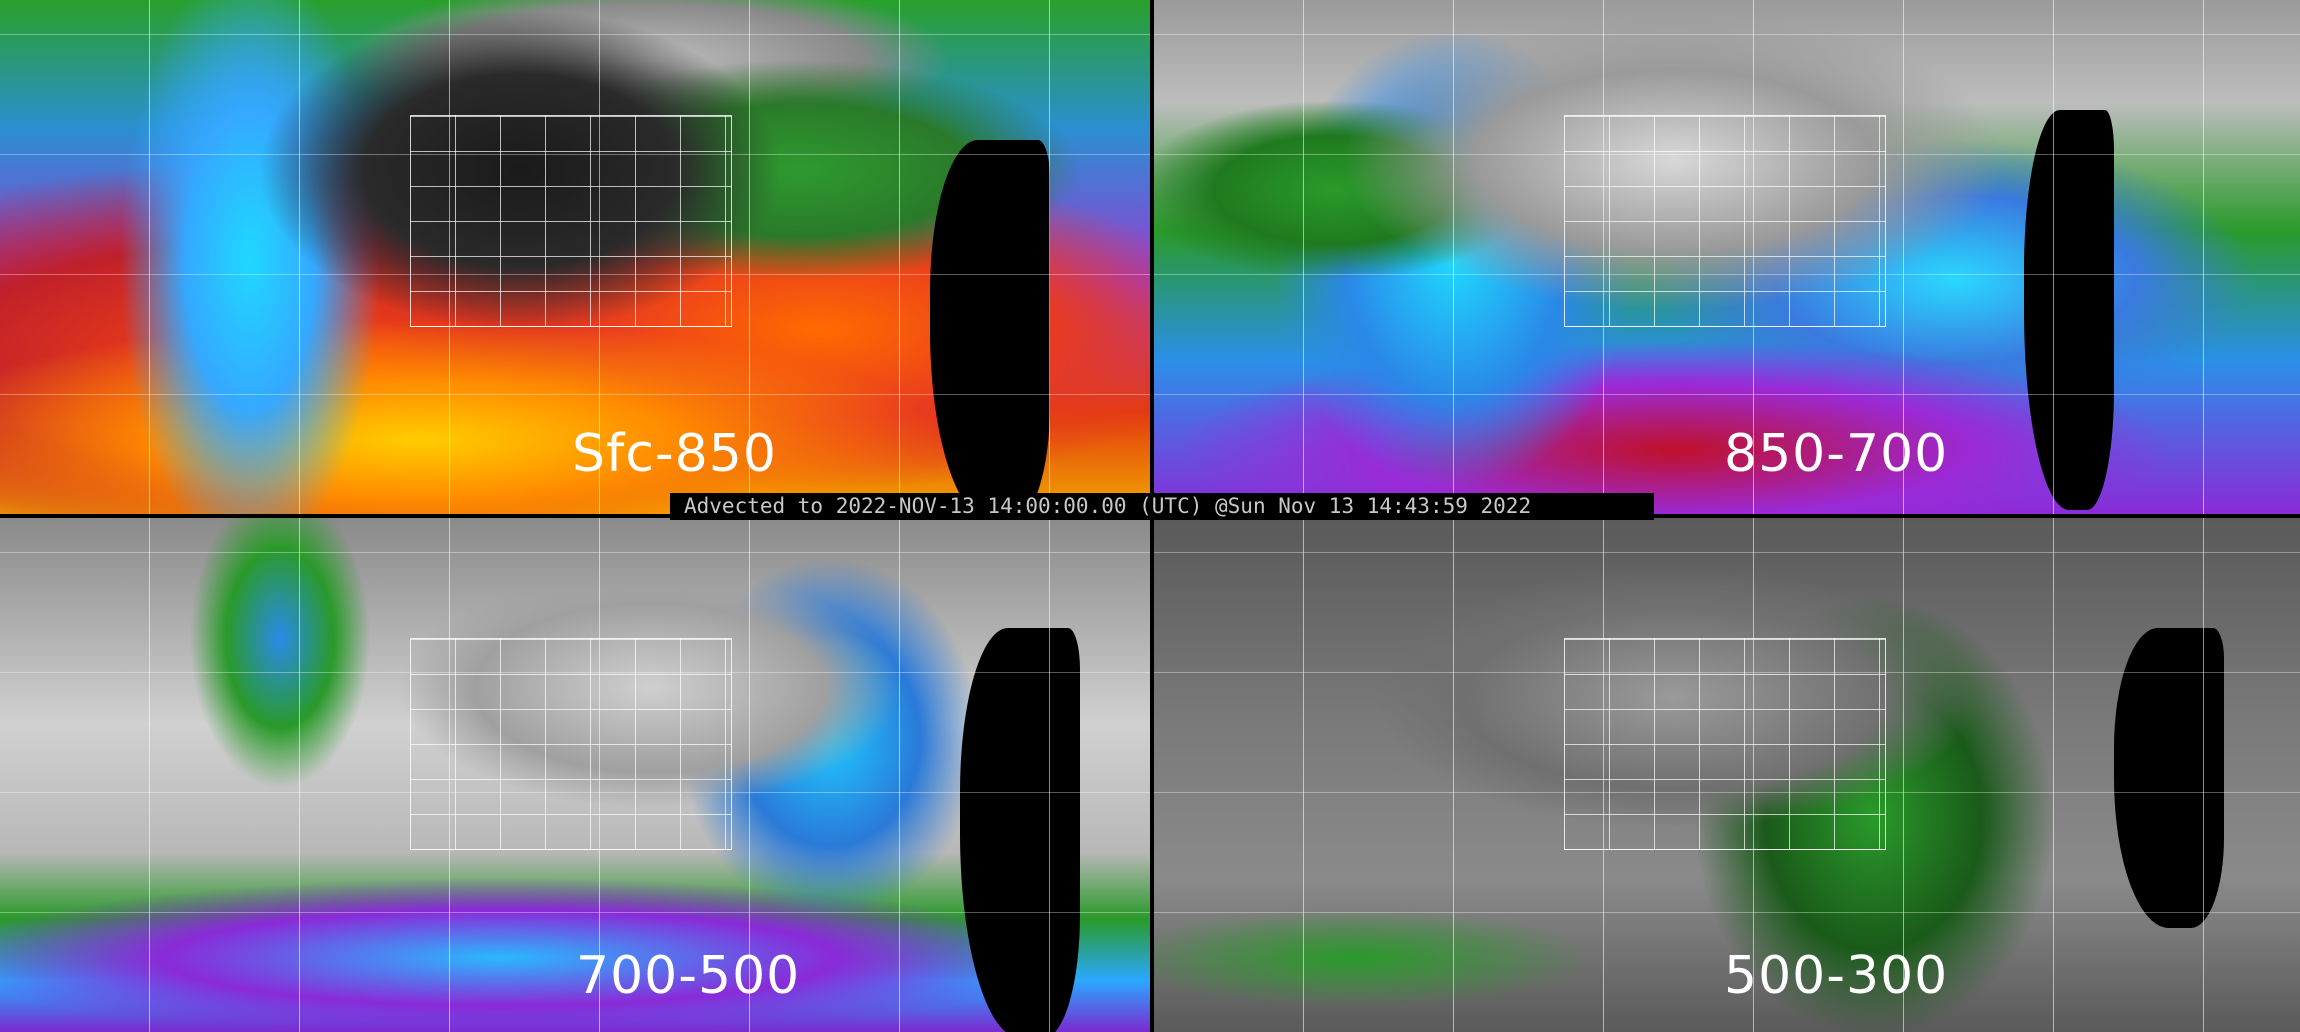  What do you see at coordinates (1836, 454) in the screenshot?
I see `layer-label: 850-700` at bounding box center [1836, 454].